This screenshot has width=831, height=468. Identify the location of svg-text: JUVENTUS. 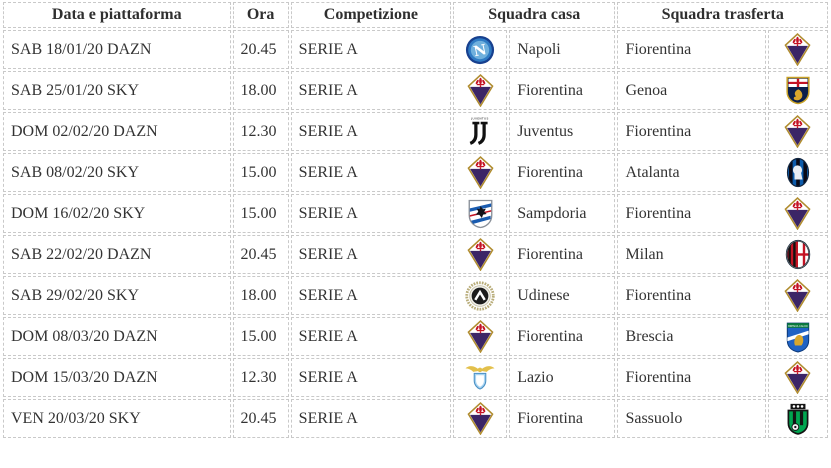
(479, 119).